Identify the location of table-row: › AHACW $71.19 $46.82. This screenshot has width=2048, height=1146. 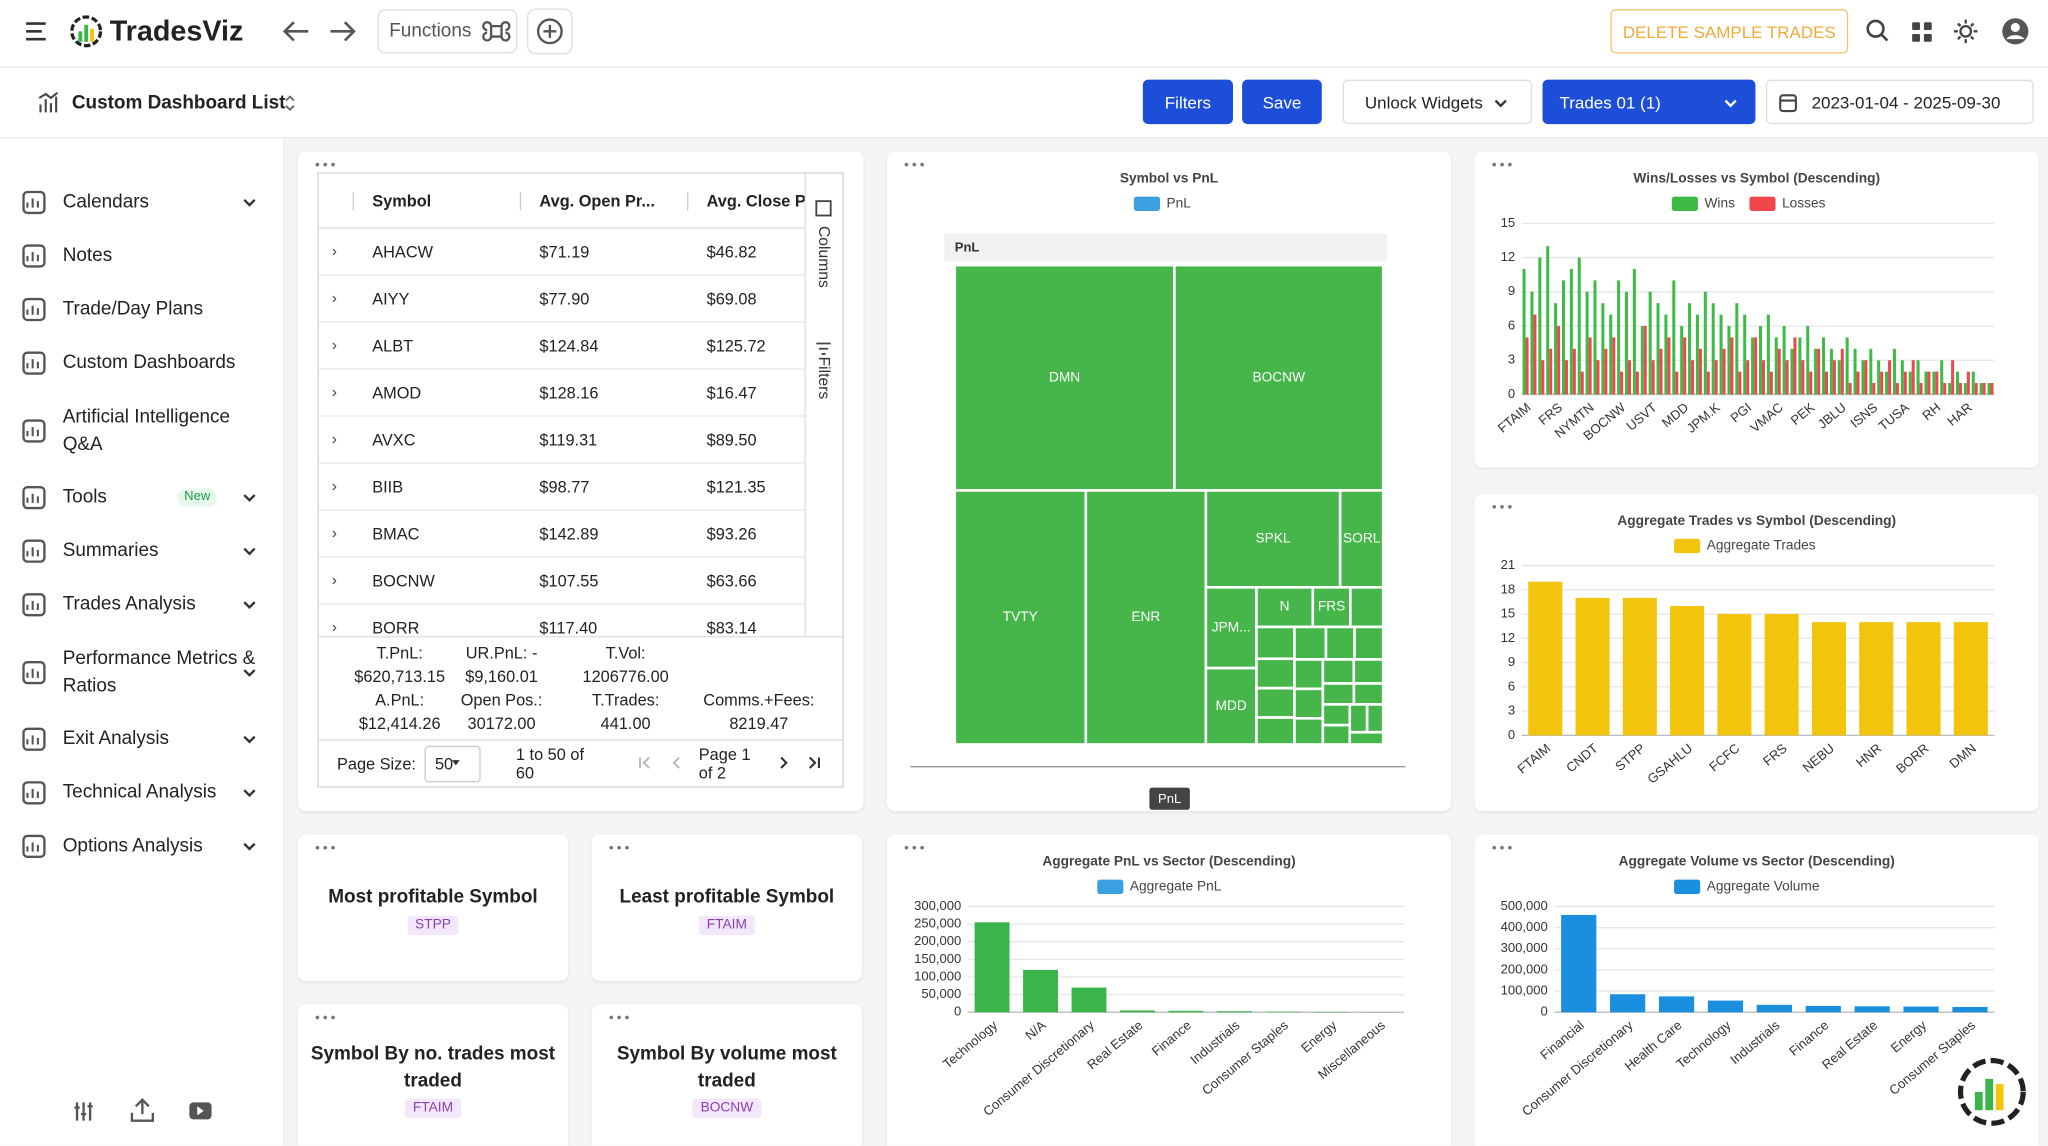
(561, 252).